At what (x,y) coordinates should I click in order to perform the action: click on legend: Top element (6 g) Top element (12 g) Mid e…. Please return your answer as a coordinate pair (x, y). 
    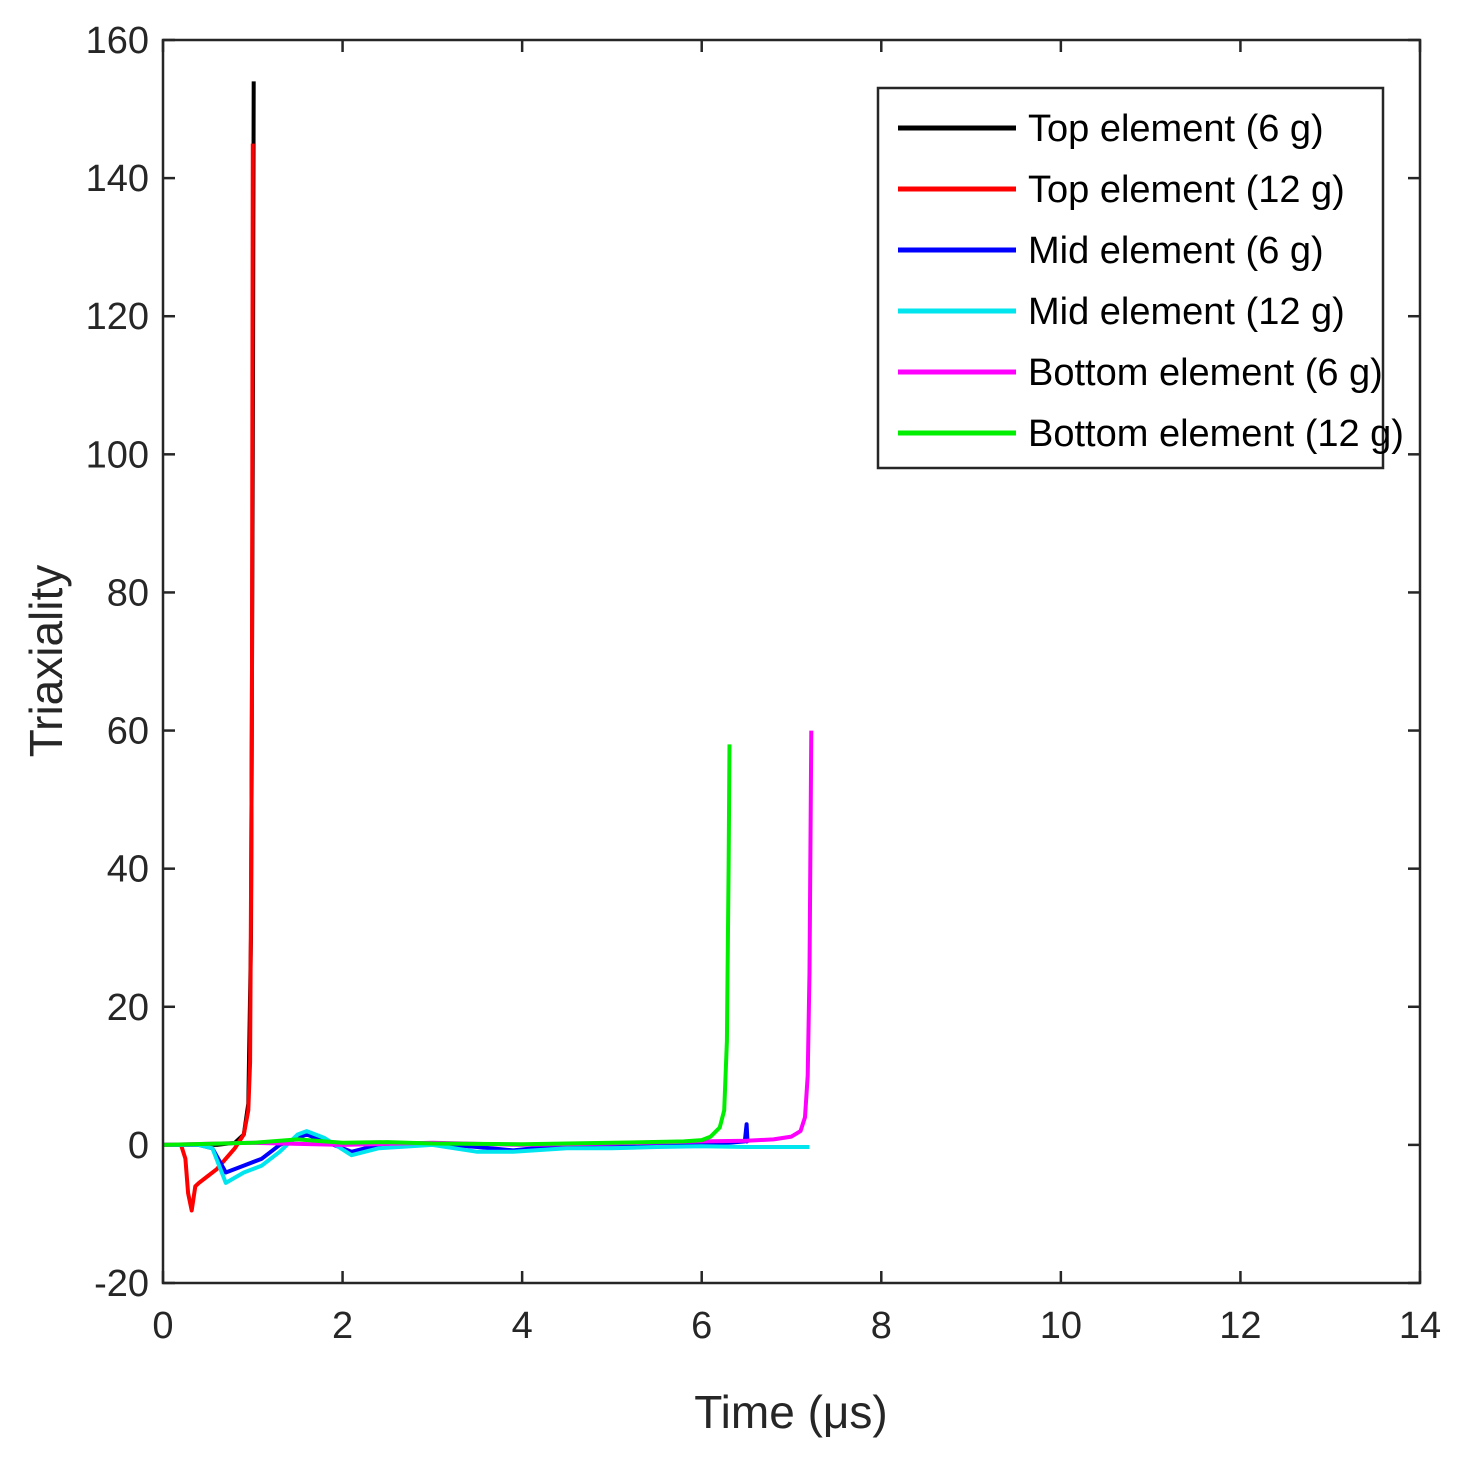
    Looking at the image, I should click on (1140, 278).